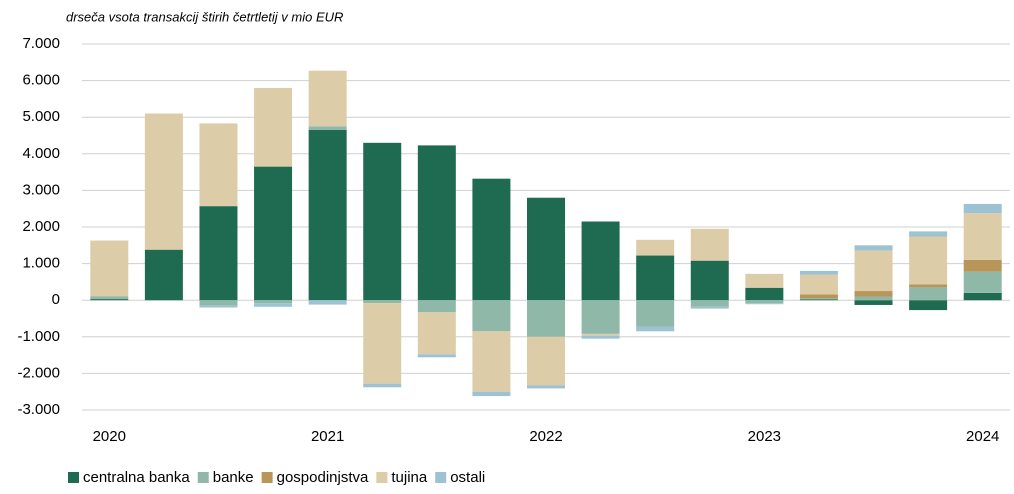  What do you see at coordinates (545, 436) in the screenshot?
I see `x-tick-label: 2022` at bounding box center [545, 436].